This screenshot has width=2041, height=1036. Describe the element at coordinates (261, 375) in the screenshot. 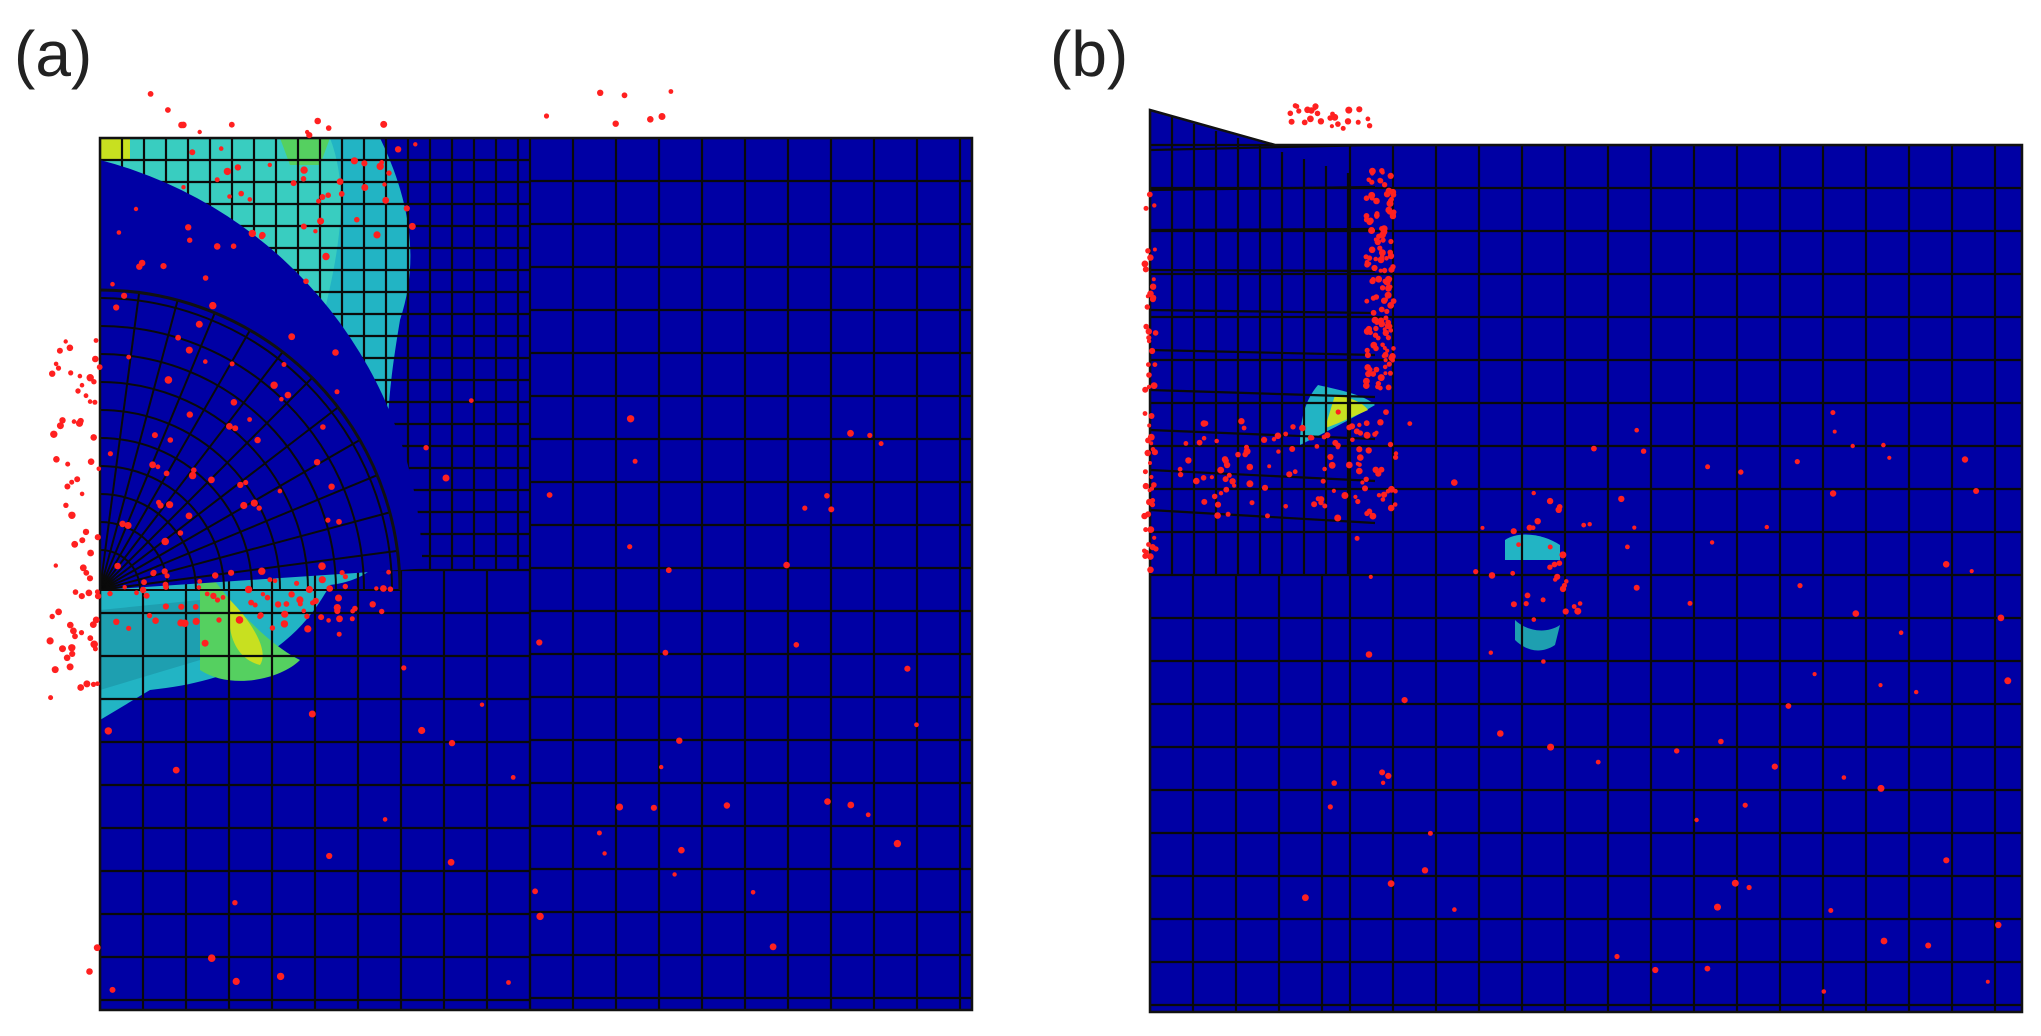

I see `panel-a-circular-inclusion` at that location.